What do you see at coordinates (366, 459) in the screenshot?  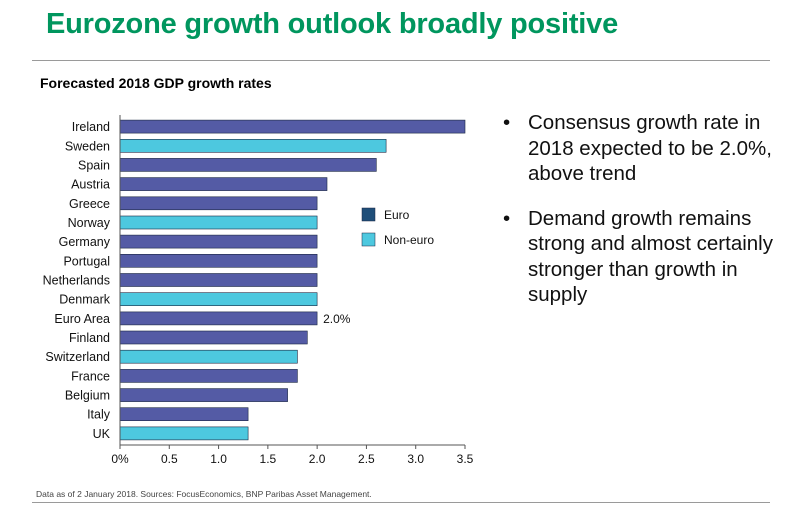 I see `x-tick-label: 2.5` at bounding box center [366, 459].